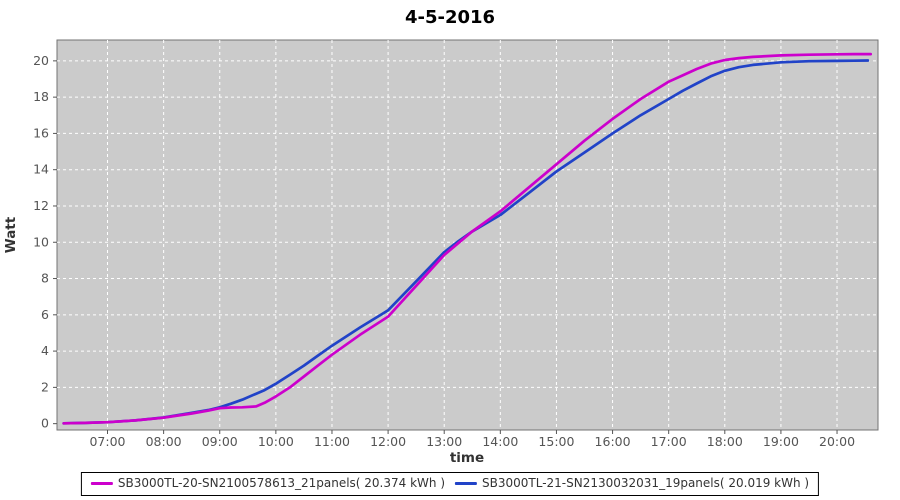 This screenshot has width=900, height=500. What do you see at coordinates (837, 441) in the screenshot?
I see `x-tick-label: 20:00` at bounding box center [837, 441].